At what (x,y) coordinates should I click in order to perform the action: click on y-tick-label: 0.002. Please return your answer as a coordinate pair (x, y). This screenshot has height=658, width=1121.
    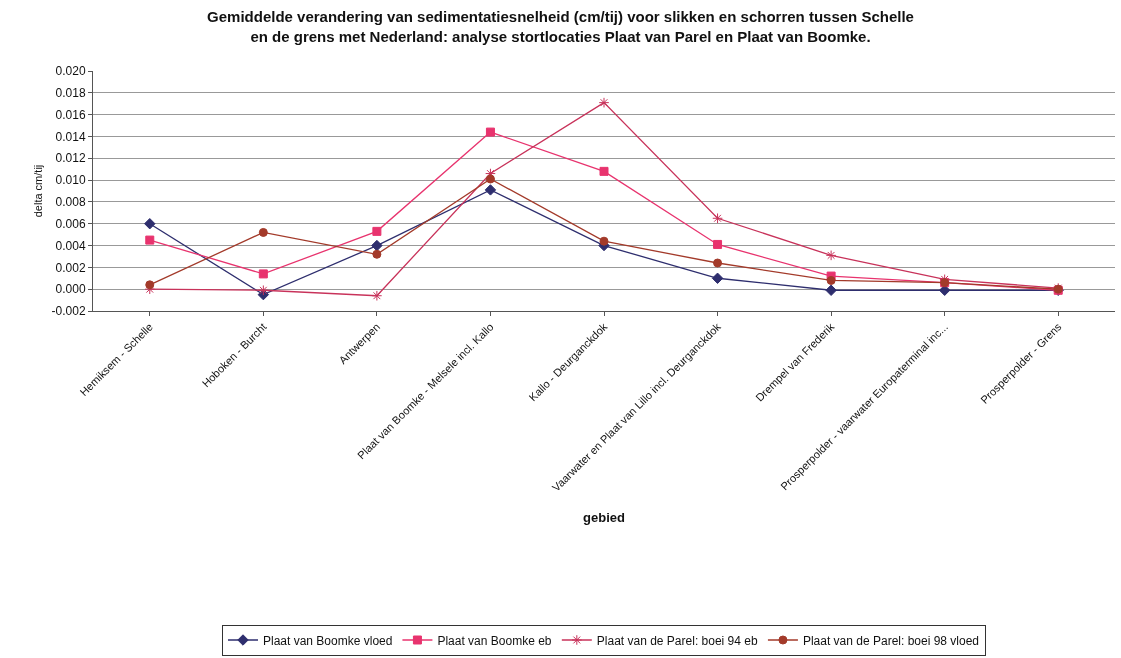
    Looking at the image, I should click on (70, 267).